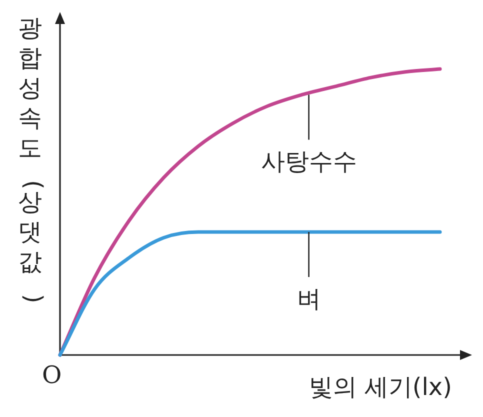  Describe the element at coordinates (33, 159) in the screenshot. I see `text: 광합성 속도(상댓값)` at that location.